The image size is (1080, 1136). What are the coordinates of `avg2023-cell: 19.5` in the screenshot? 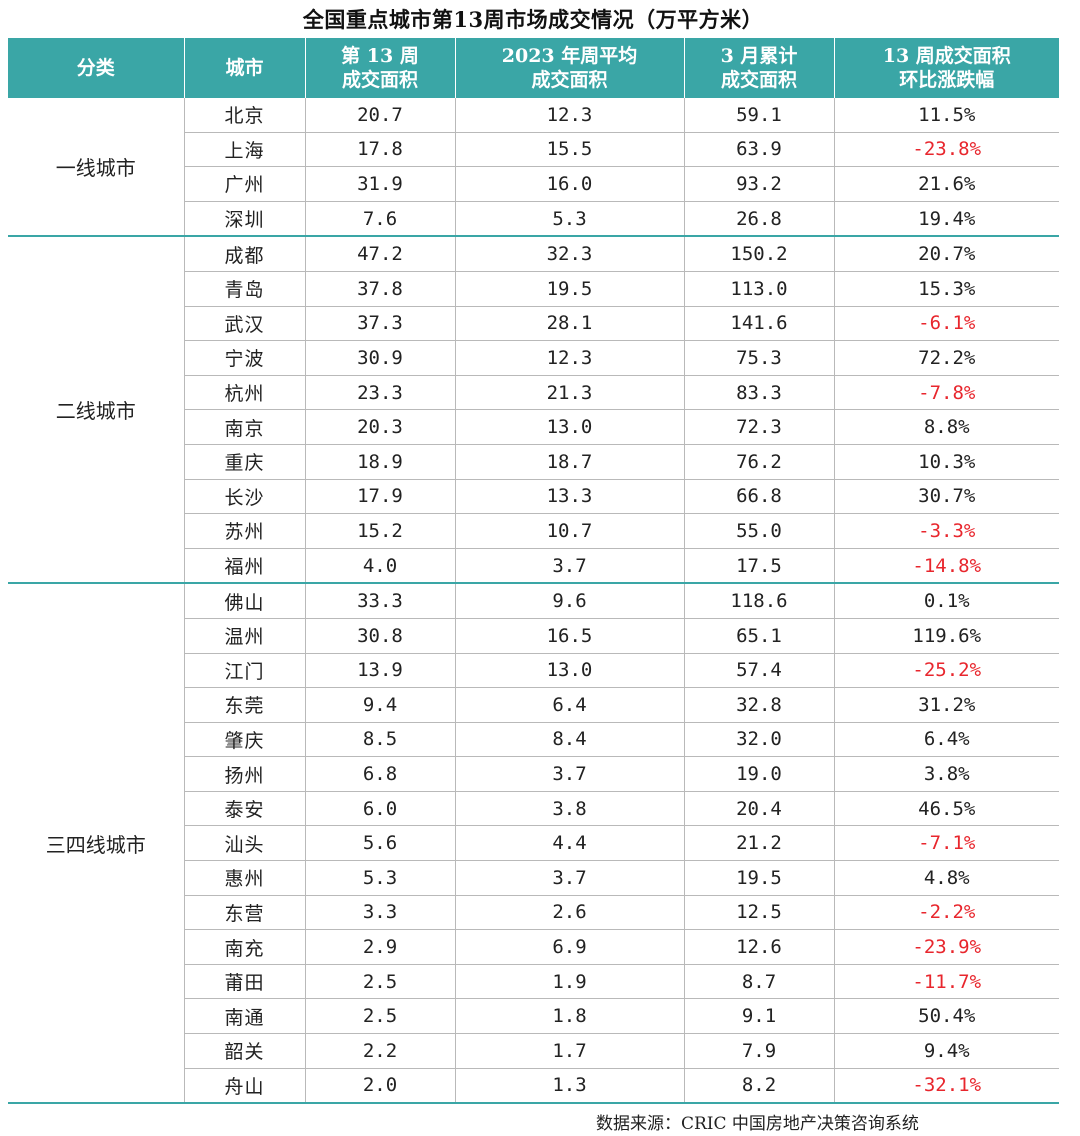 It's located at (569, 289).